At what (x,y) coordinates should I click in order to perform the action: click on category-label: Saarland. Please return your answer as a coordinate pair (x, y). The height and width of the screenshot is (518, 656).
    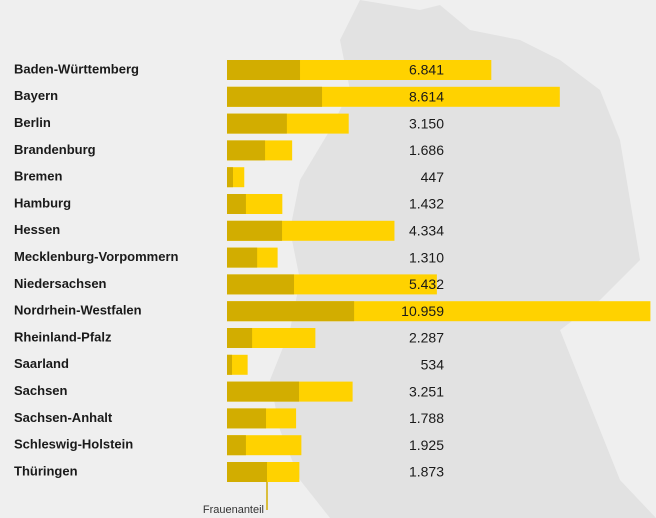
    Looking at the image, I should click on (41, 363).